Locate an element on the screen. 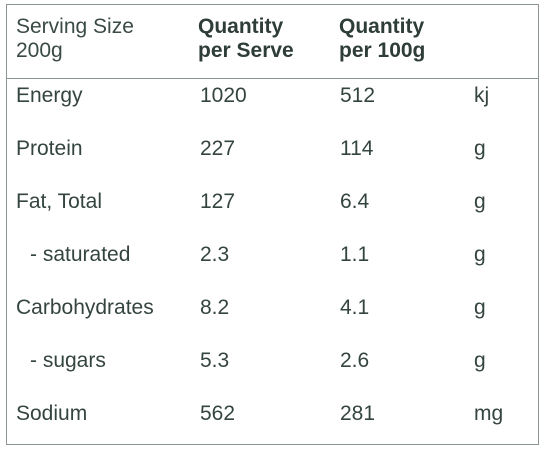  table-row-energy: Energy 1020 512 kj is located at coordinates (272, 96).